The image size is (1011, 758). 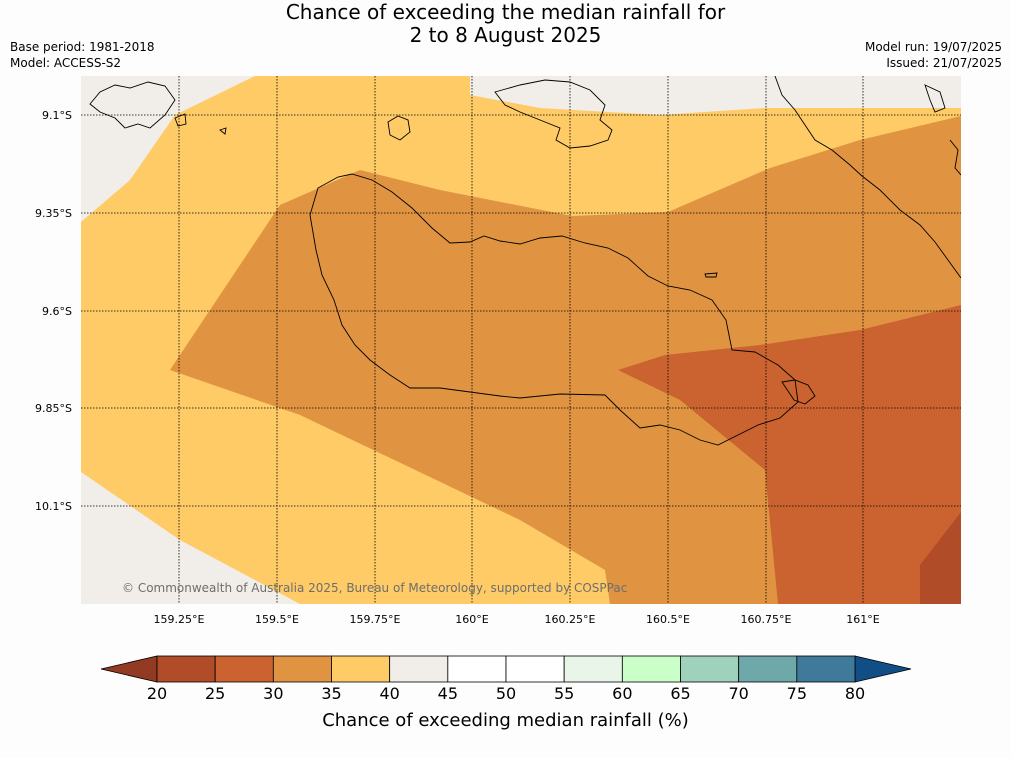 What do you see at coordinates (448, 693) in the screenshot?
I see `colorbar-tick-label: 45` at bounding box center [448, 693].